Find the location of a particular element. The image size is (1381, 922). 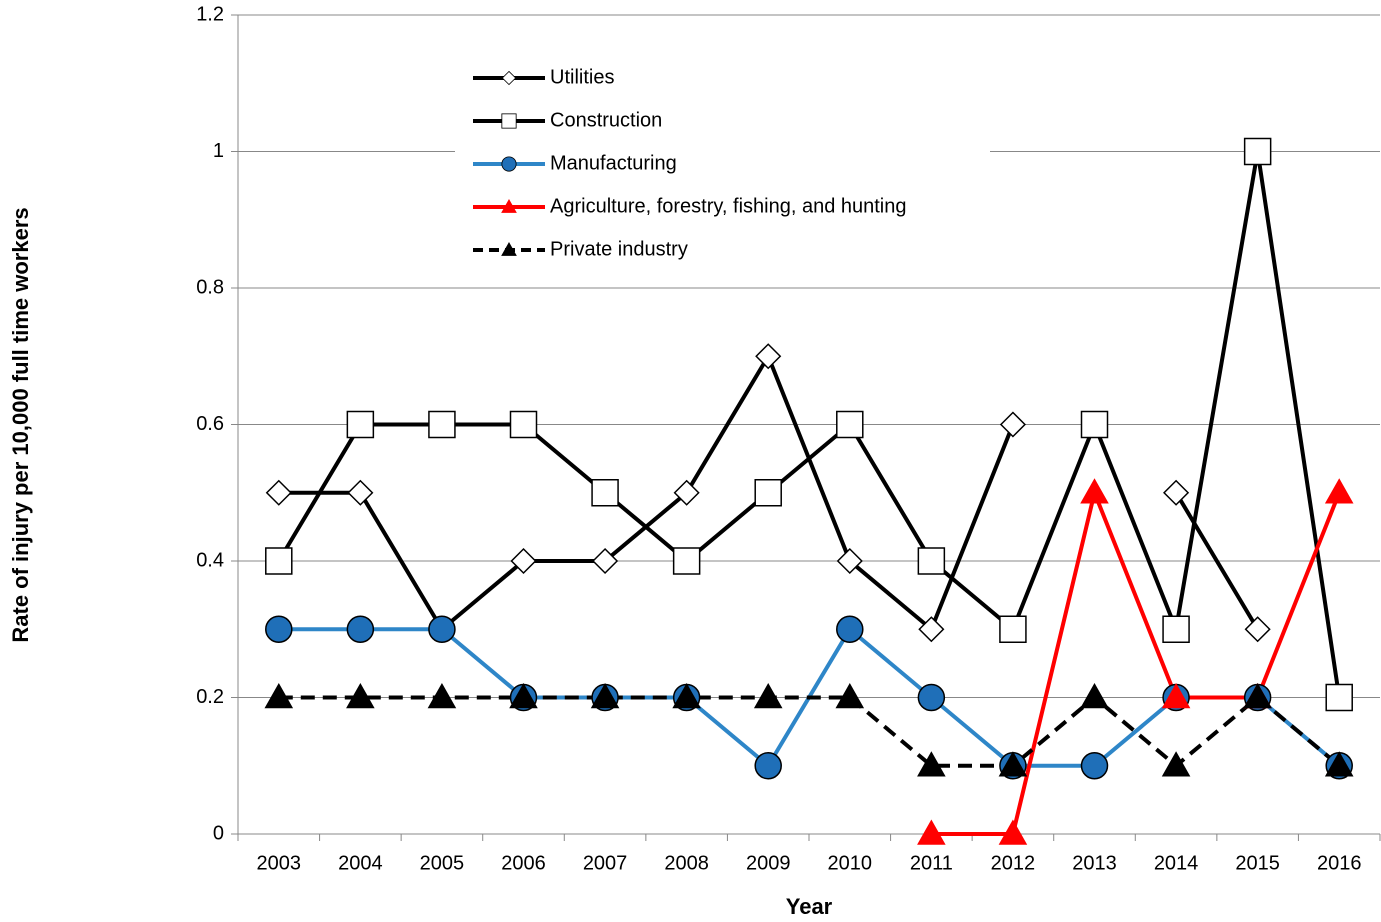

x-tick-label: 2007 is located at coordinates (605, 863).